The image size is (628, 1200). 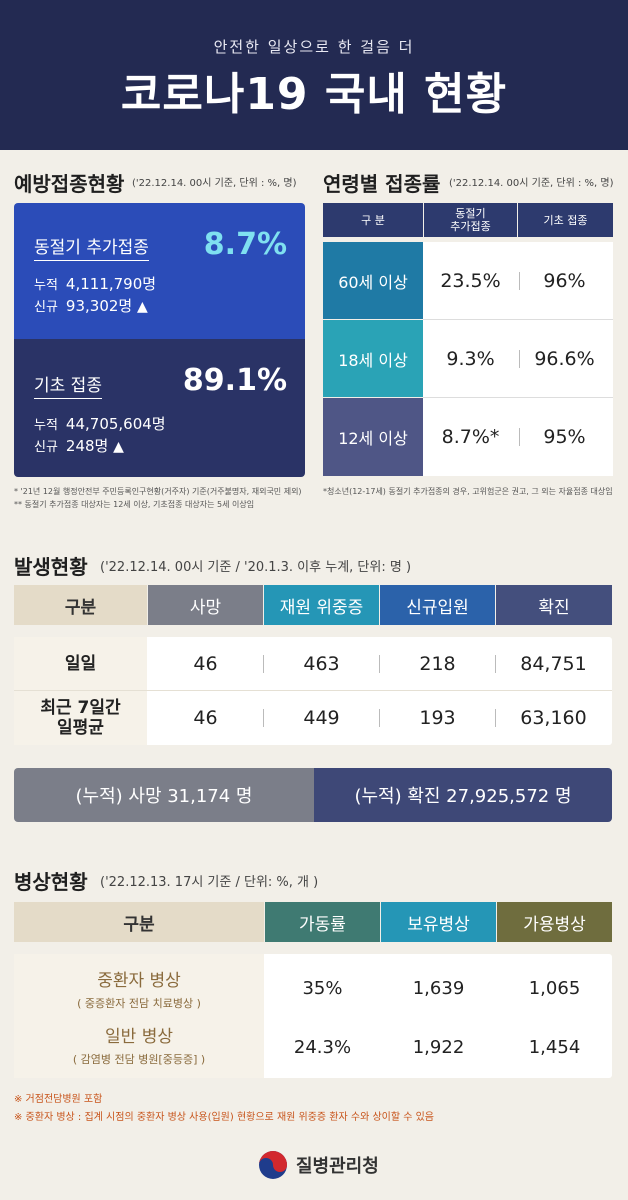 I want to click on occ-cell: 218, so click(x=437, y=663).